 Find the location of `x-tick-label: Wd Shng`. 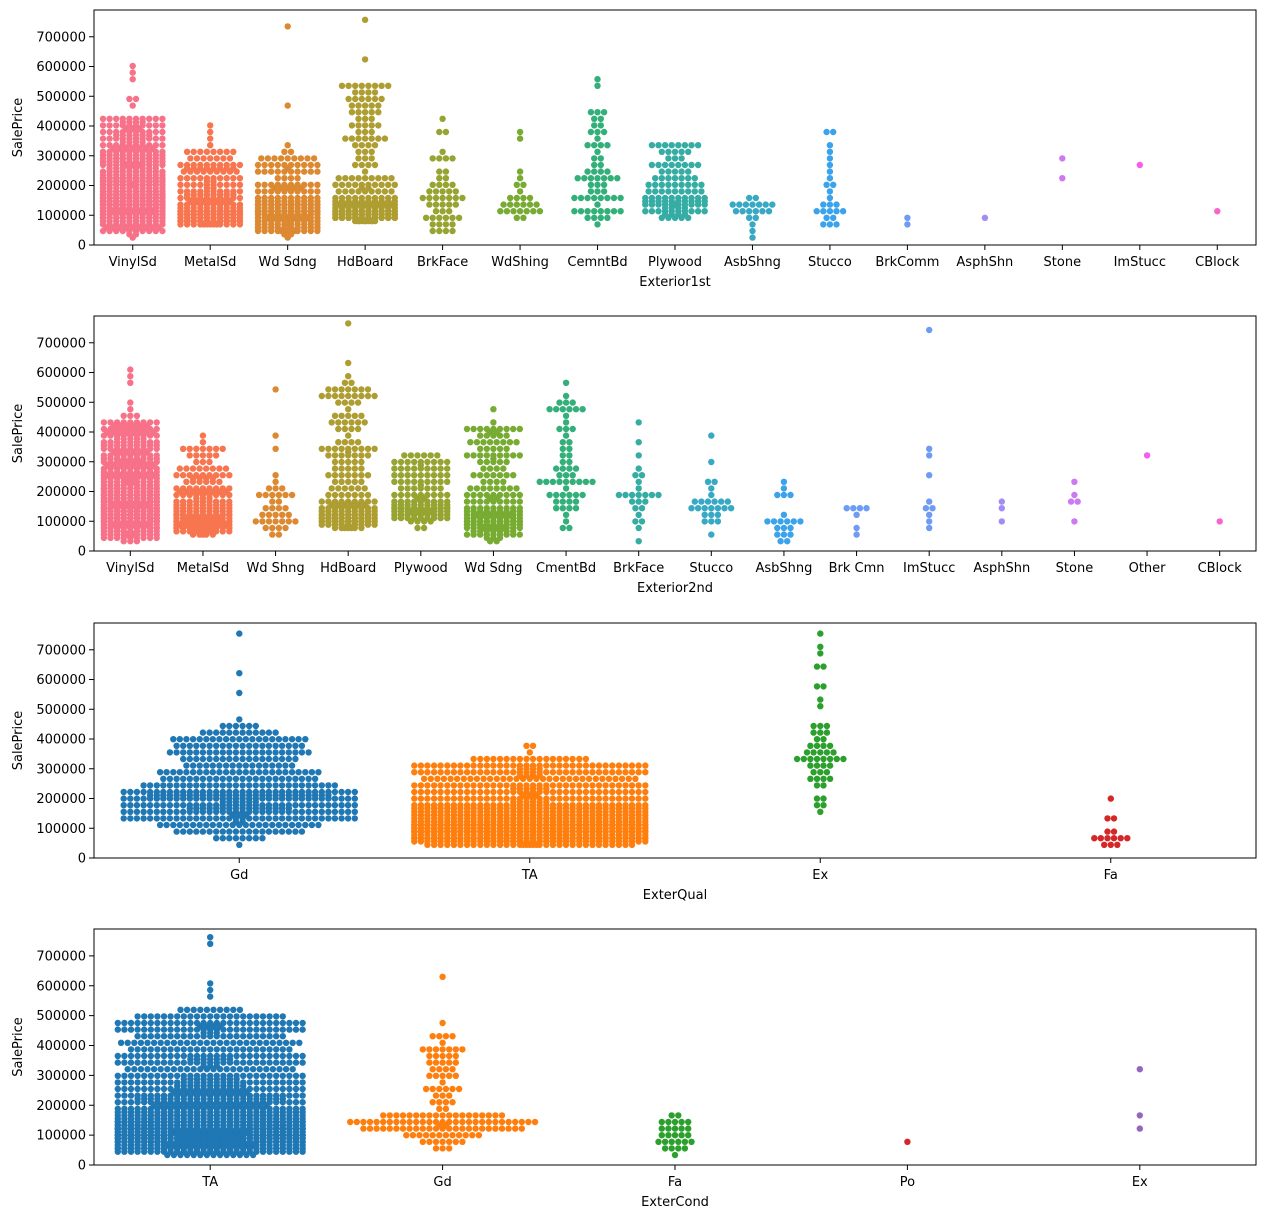

x-tick-label: Wd Shng is located at coordinates (275, 568).